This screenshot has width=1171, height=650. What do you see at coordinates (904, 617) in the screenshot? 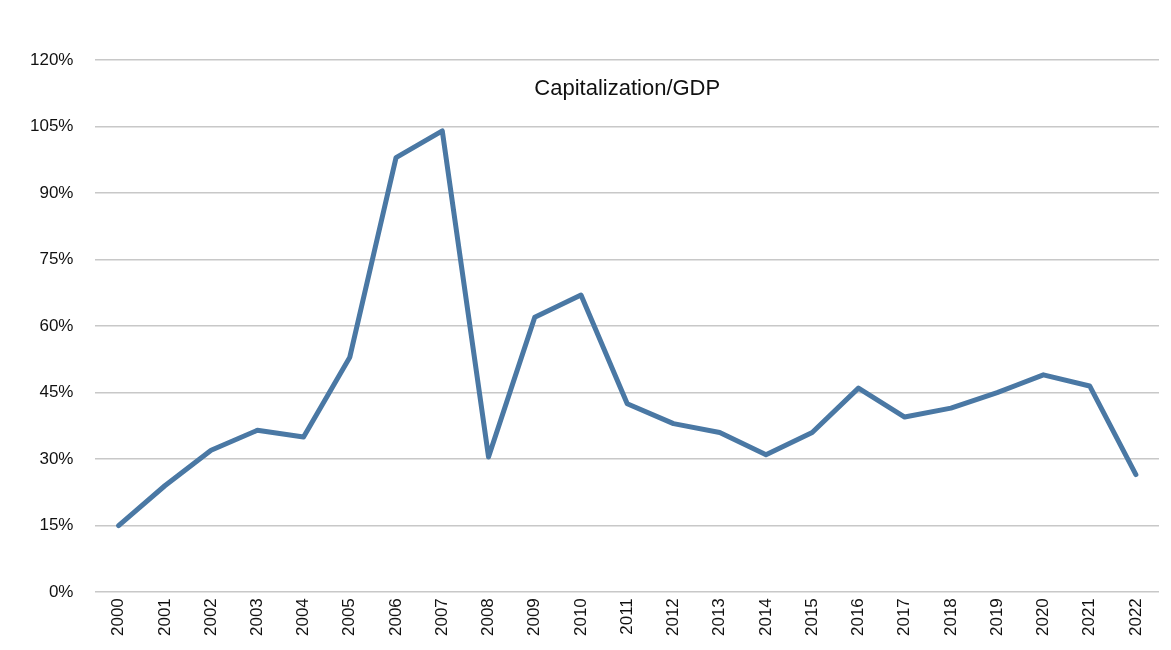
I see `x-tick-label: 2017` at bounding box center [904, 617].